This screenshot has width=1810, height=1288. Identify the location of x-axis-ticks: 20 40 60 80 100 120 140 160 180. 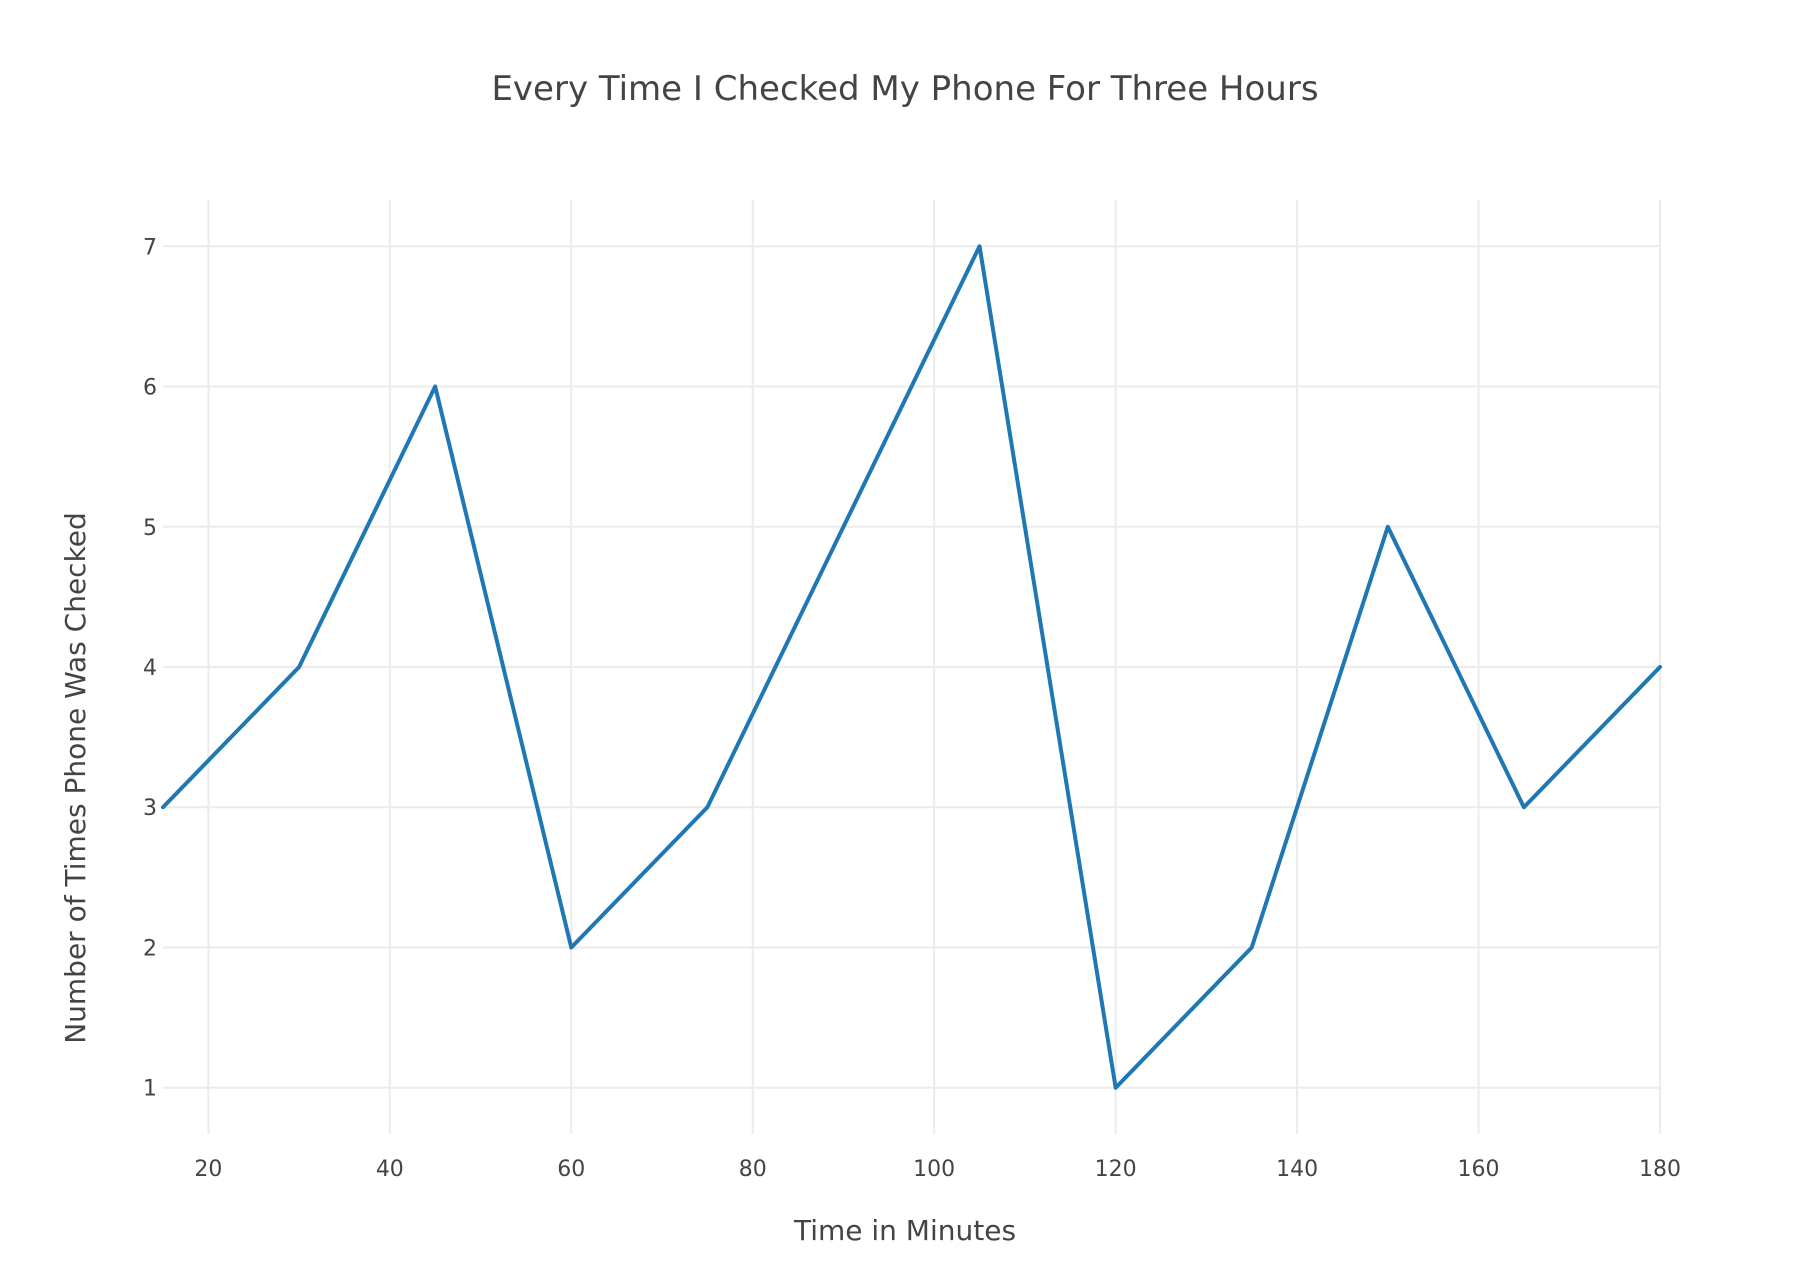
(937, 1169).